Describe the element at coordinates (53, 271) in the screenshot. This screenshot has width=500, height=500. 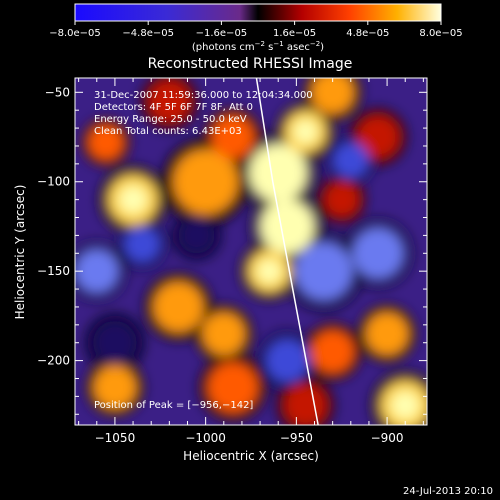
I see `y-tick-label: −150` at that location.